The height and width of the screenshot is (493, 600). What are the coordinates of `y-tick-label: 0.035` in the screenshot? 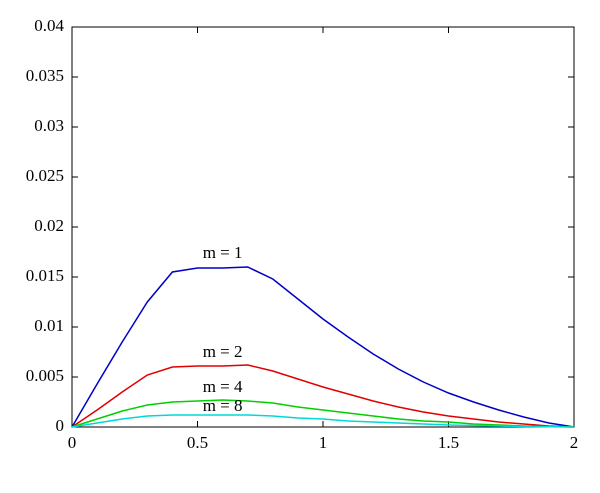 It's located at (45, 75).